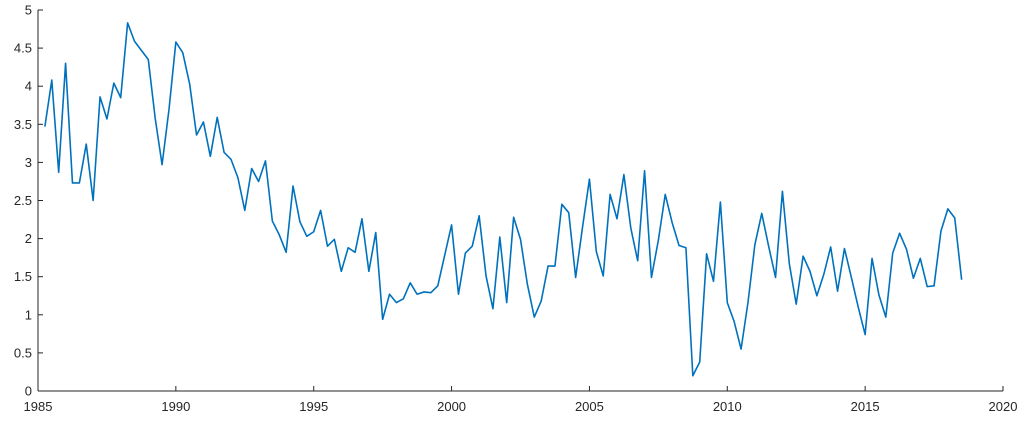  What do you see at coordinates (28, 162) in the screenshot?
I see `y-tick-label: 3` at bounding box center [28, 162].